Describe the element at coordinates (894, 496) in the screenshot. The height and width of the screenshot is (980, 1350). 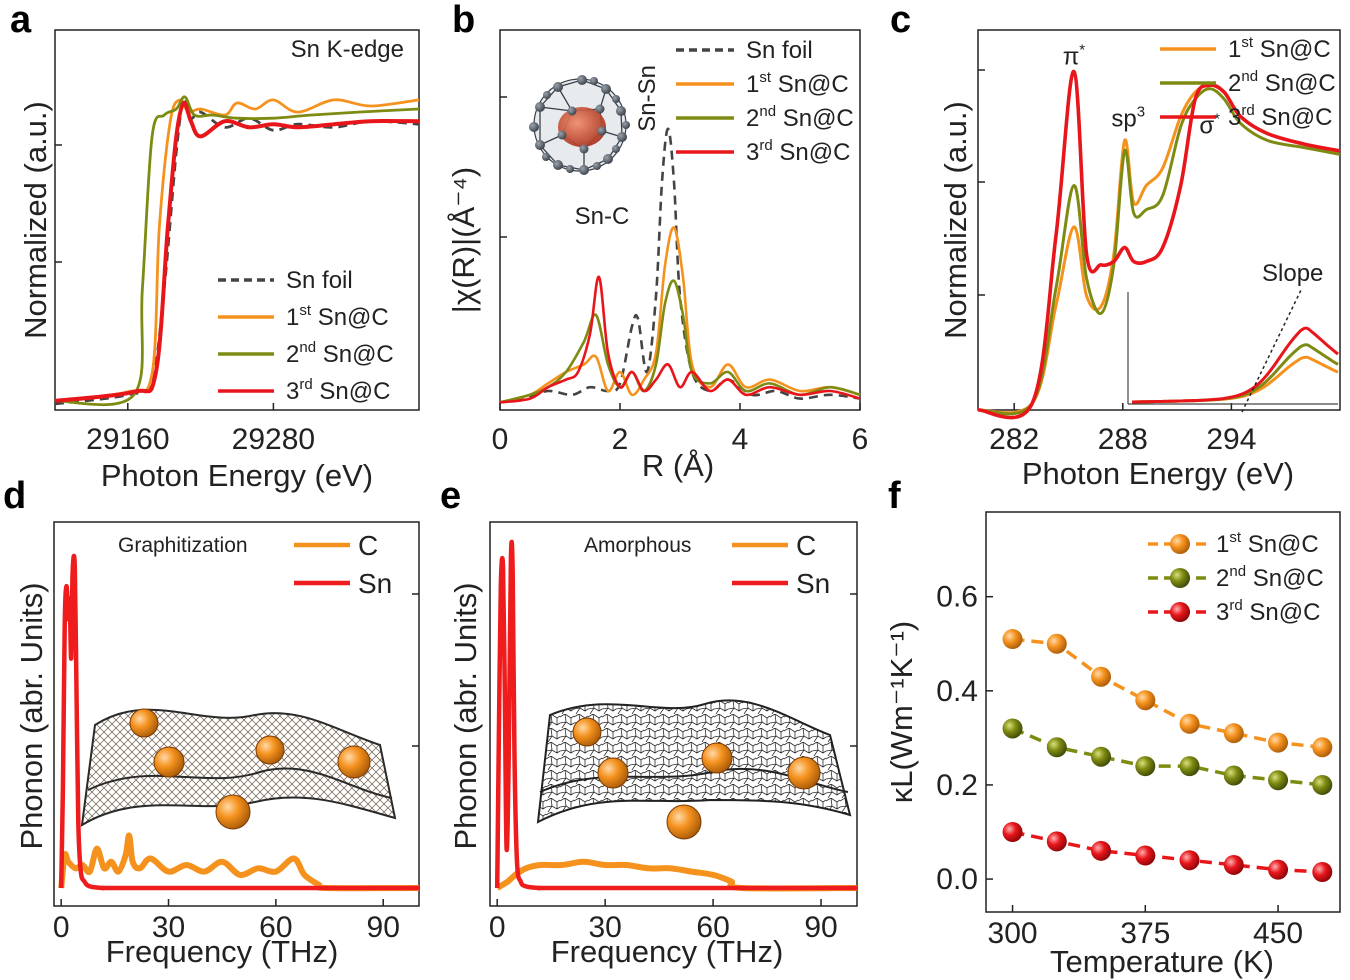
I see `panel-label-f: f` at that location.